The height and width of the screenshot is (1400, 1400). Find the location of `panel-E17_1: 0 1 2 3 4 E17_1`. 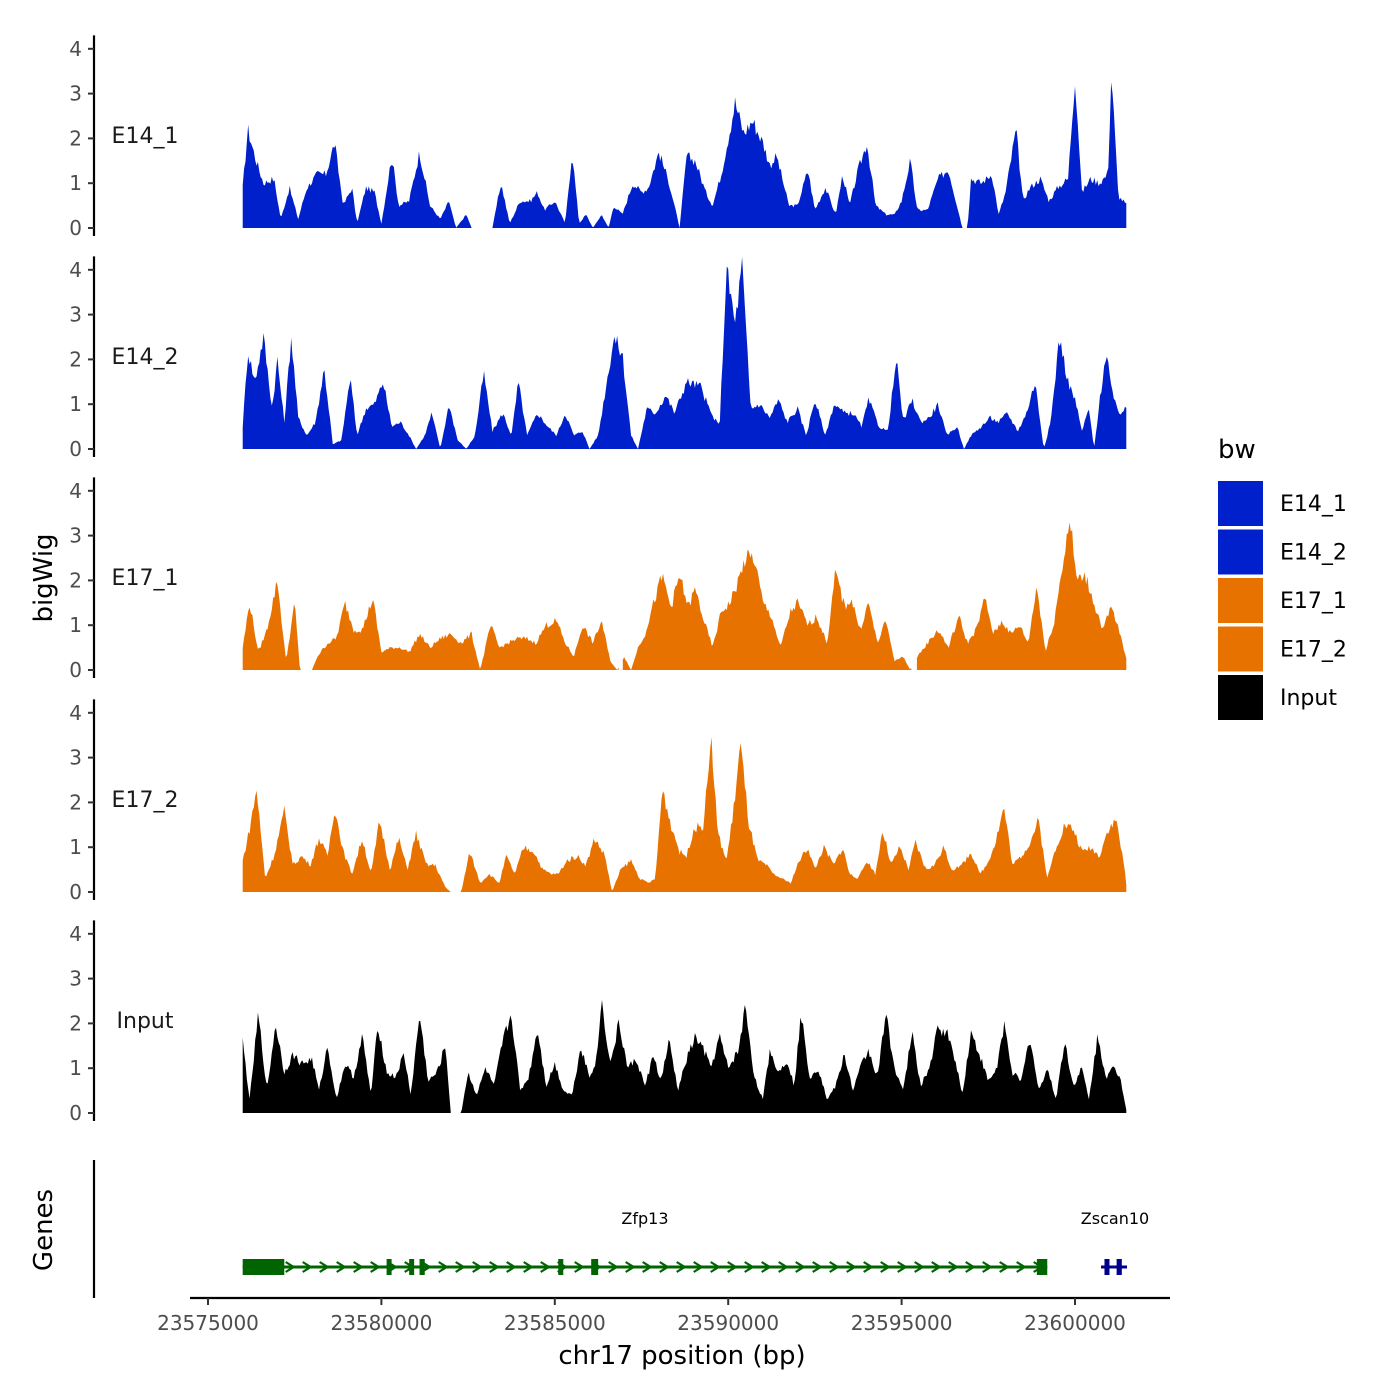

panel-E17_1: 0 1 2 3 4 E17_1 is located at coordinates (598, 579).